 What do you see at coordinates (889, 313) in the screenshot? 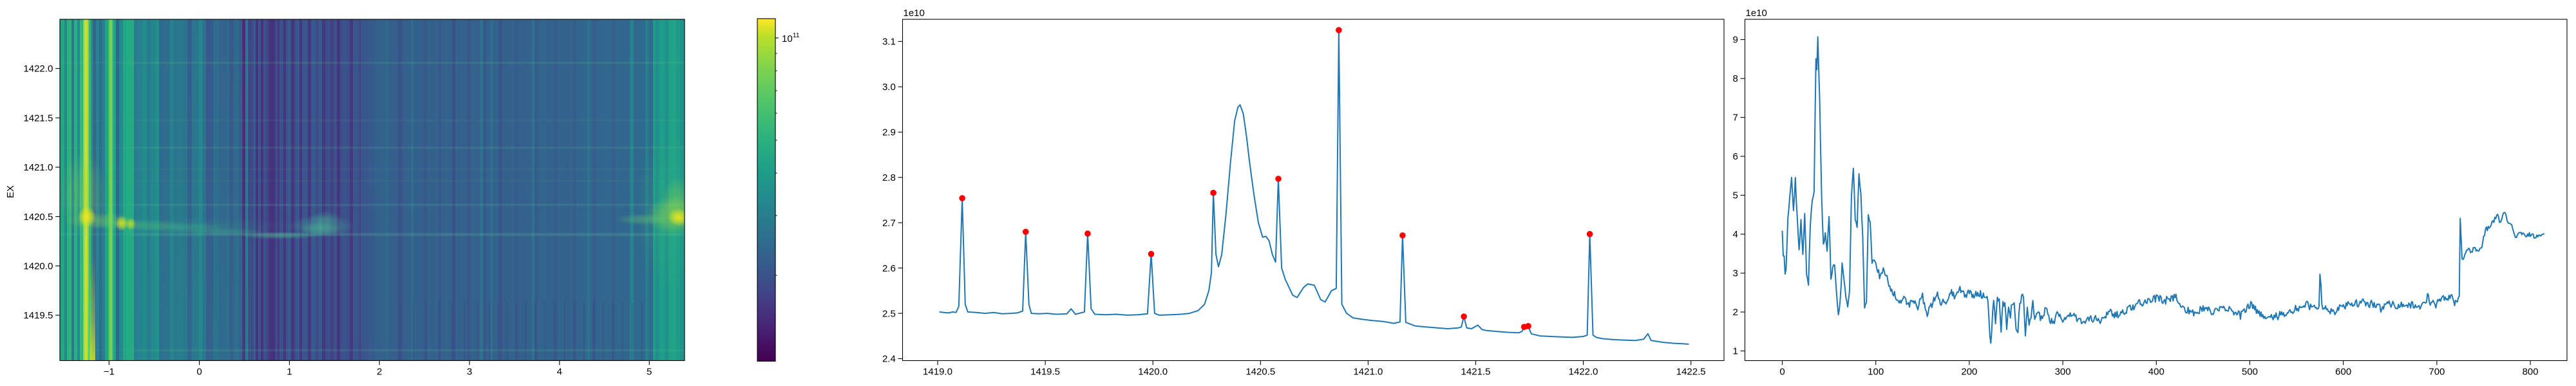
I see `svg-text: 2.5` at bounding box center [889, 313].